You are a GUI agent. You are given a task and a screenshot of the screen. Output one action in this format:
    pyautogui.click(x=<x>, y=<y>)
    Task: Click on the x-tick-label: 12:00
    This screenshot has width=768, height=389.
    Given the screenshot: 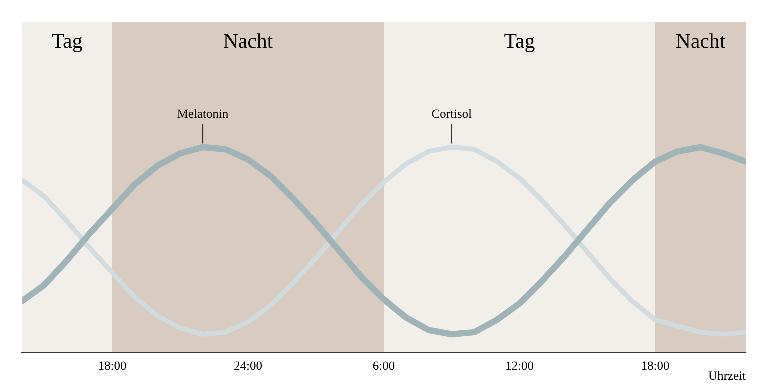 What is the action you would take?
    pyautogui.click(x=520, y=366)
    